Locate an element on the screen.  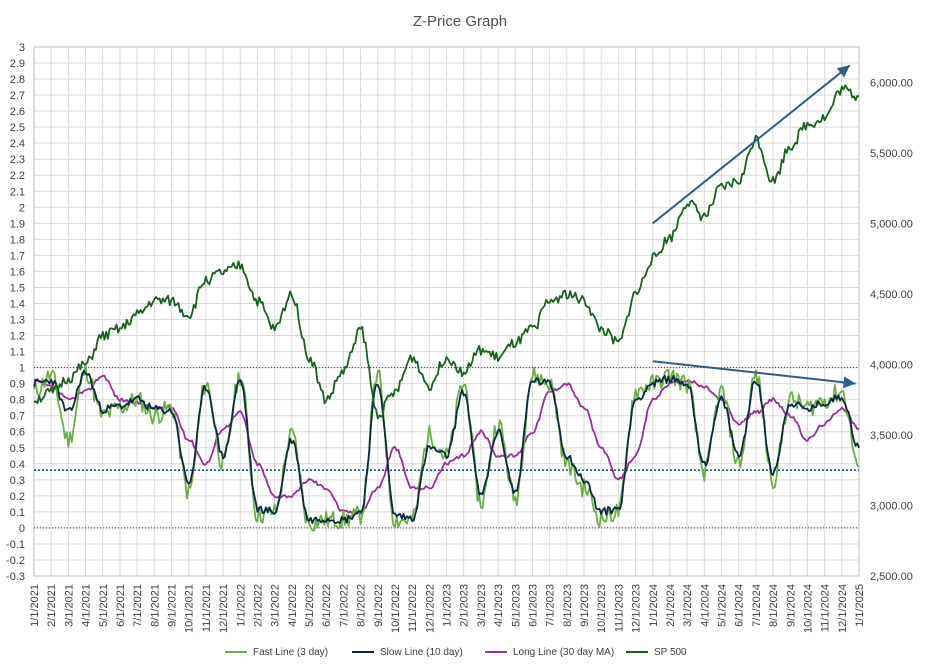
x-tick-label: 9/1/2024 is located at coordinates (791, 605).